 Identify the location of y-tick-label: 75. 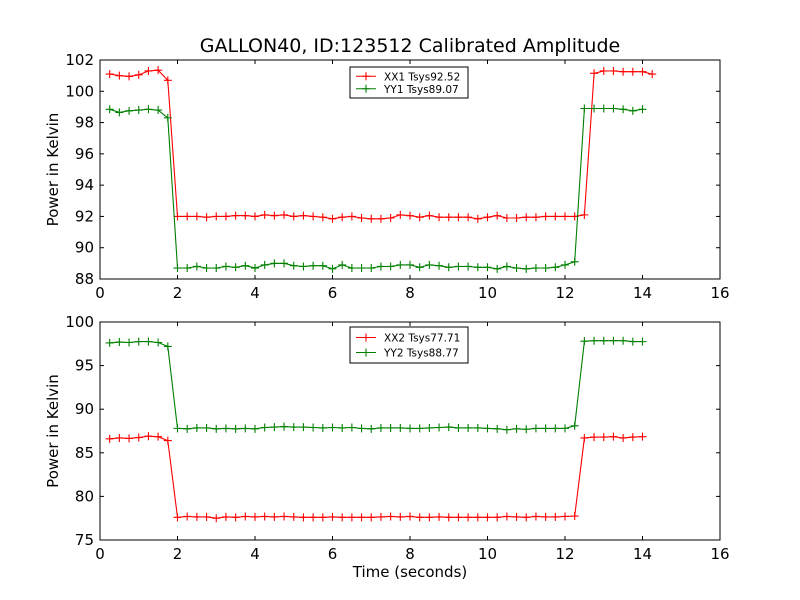
(84, 540).